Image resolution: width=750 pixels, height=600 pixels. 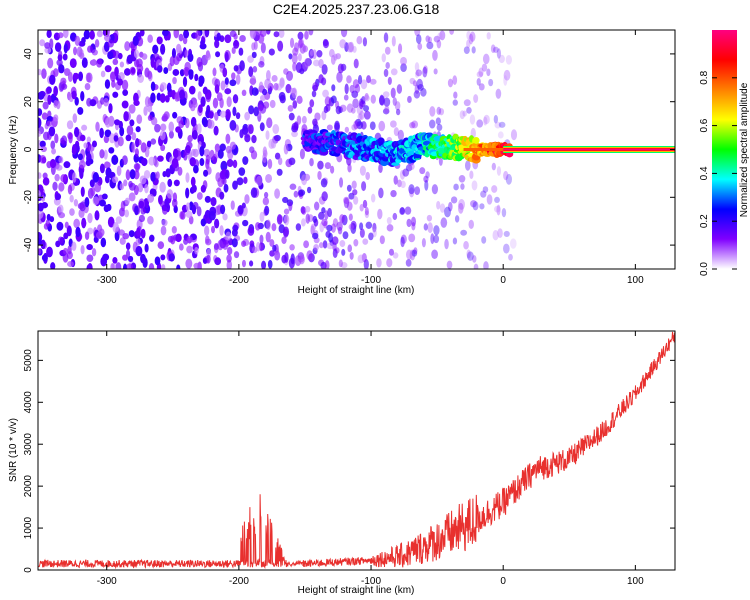 What do you see at coordinates (28, 197) in the screenshot?
I see `y-tick-label: -20` at bounding box center [28, 197].